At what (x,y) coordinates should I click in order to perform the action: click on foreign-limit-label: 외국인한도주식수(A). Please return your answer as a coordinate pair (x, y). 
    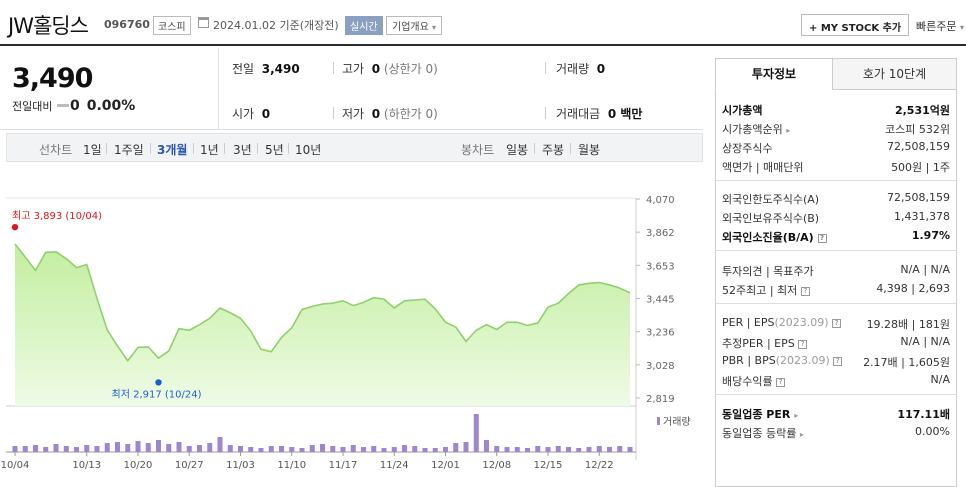
    Looking at the image, I should click on (771, 199).